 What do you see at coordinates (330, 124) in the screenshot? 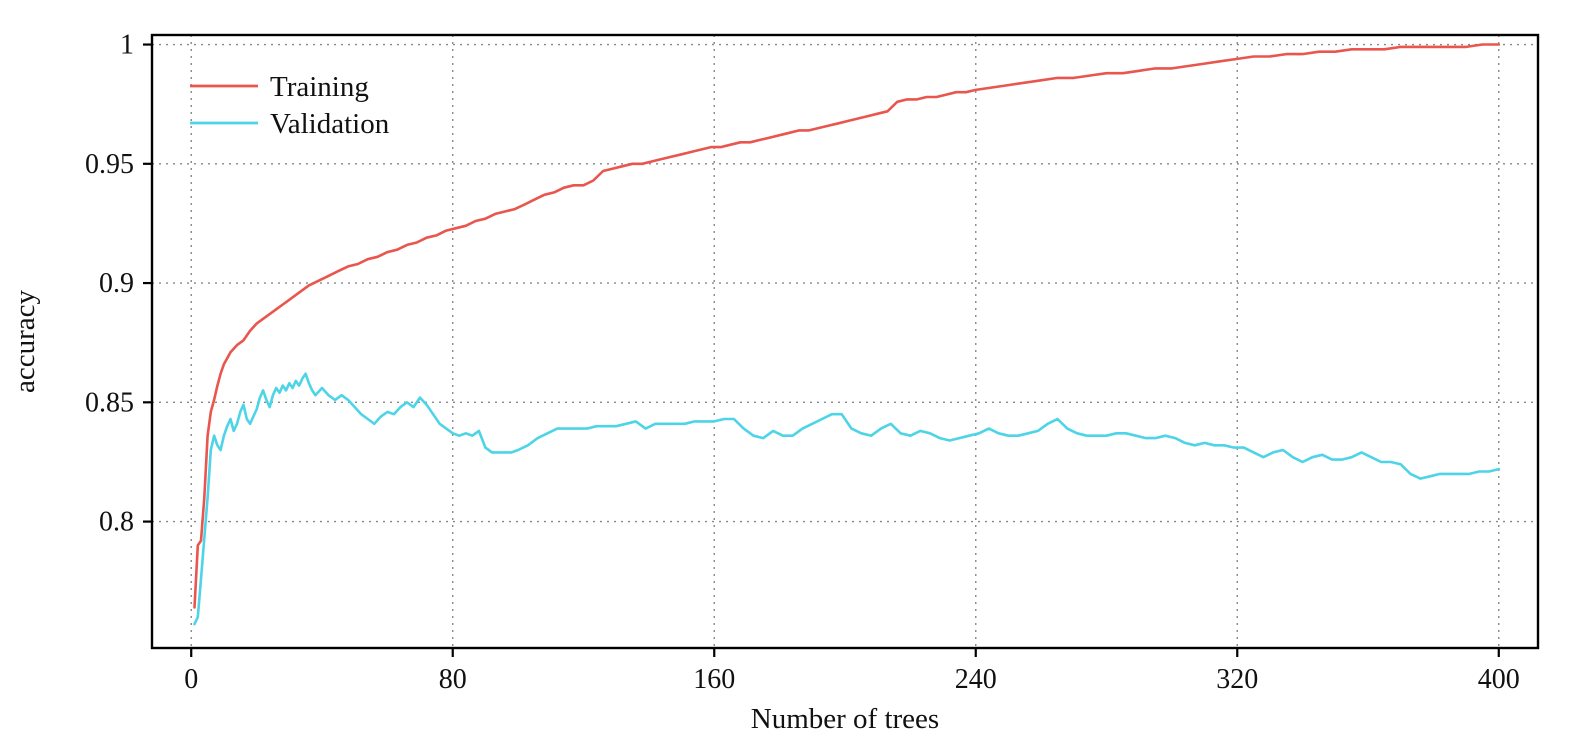
I see `legend-label-validation: Validation` at bounding box center [330, 124].